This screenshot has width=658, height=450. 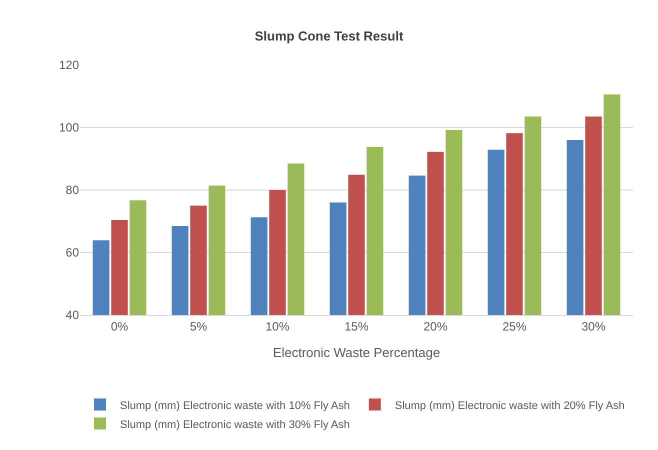 What do you see at coordinates (69, 127) in the screenshot?
I see `y-tick-label: 100` at bounding box center [69, 127].